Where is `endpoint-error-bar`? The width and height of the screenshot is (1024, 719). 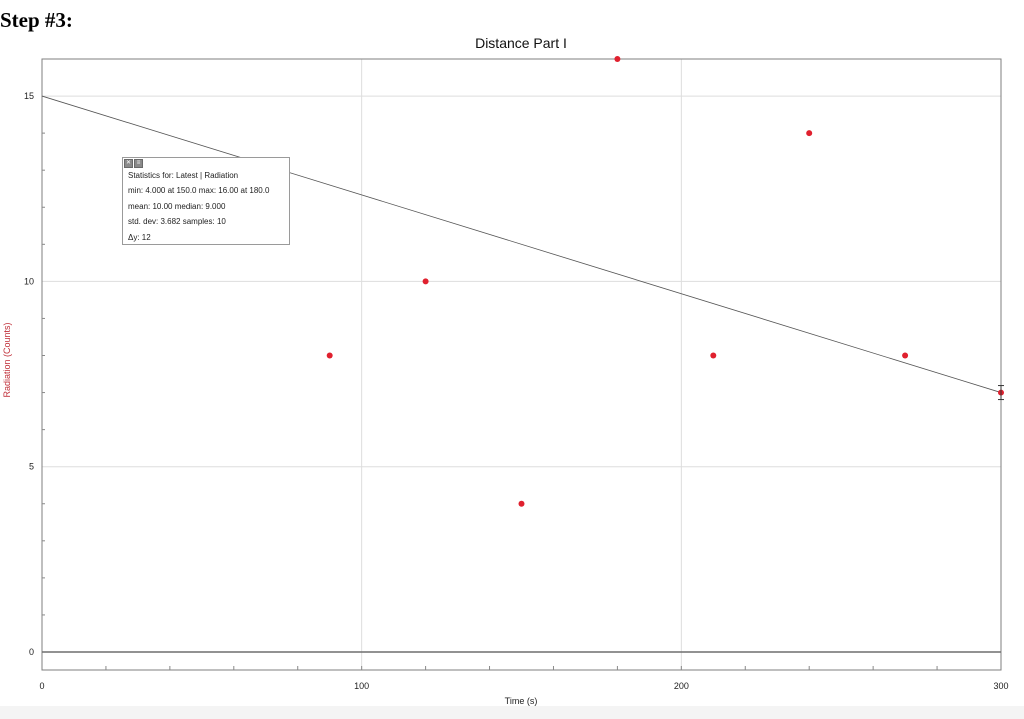 endpoint-error-bar is located at coordinates (1001, 393).